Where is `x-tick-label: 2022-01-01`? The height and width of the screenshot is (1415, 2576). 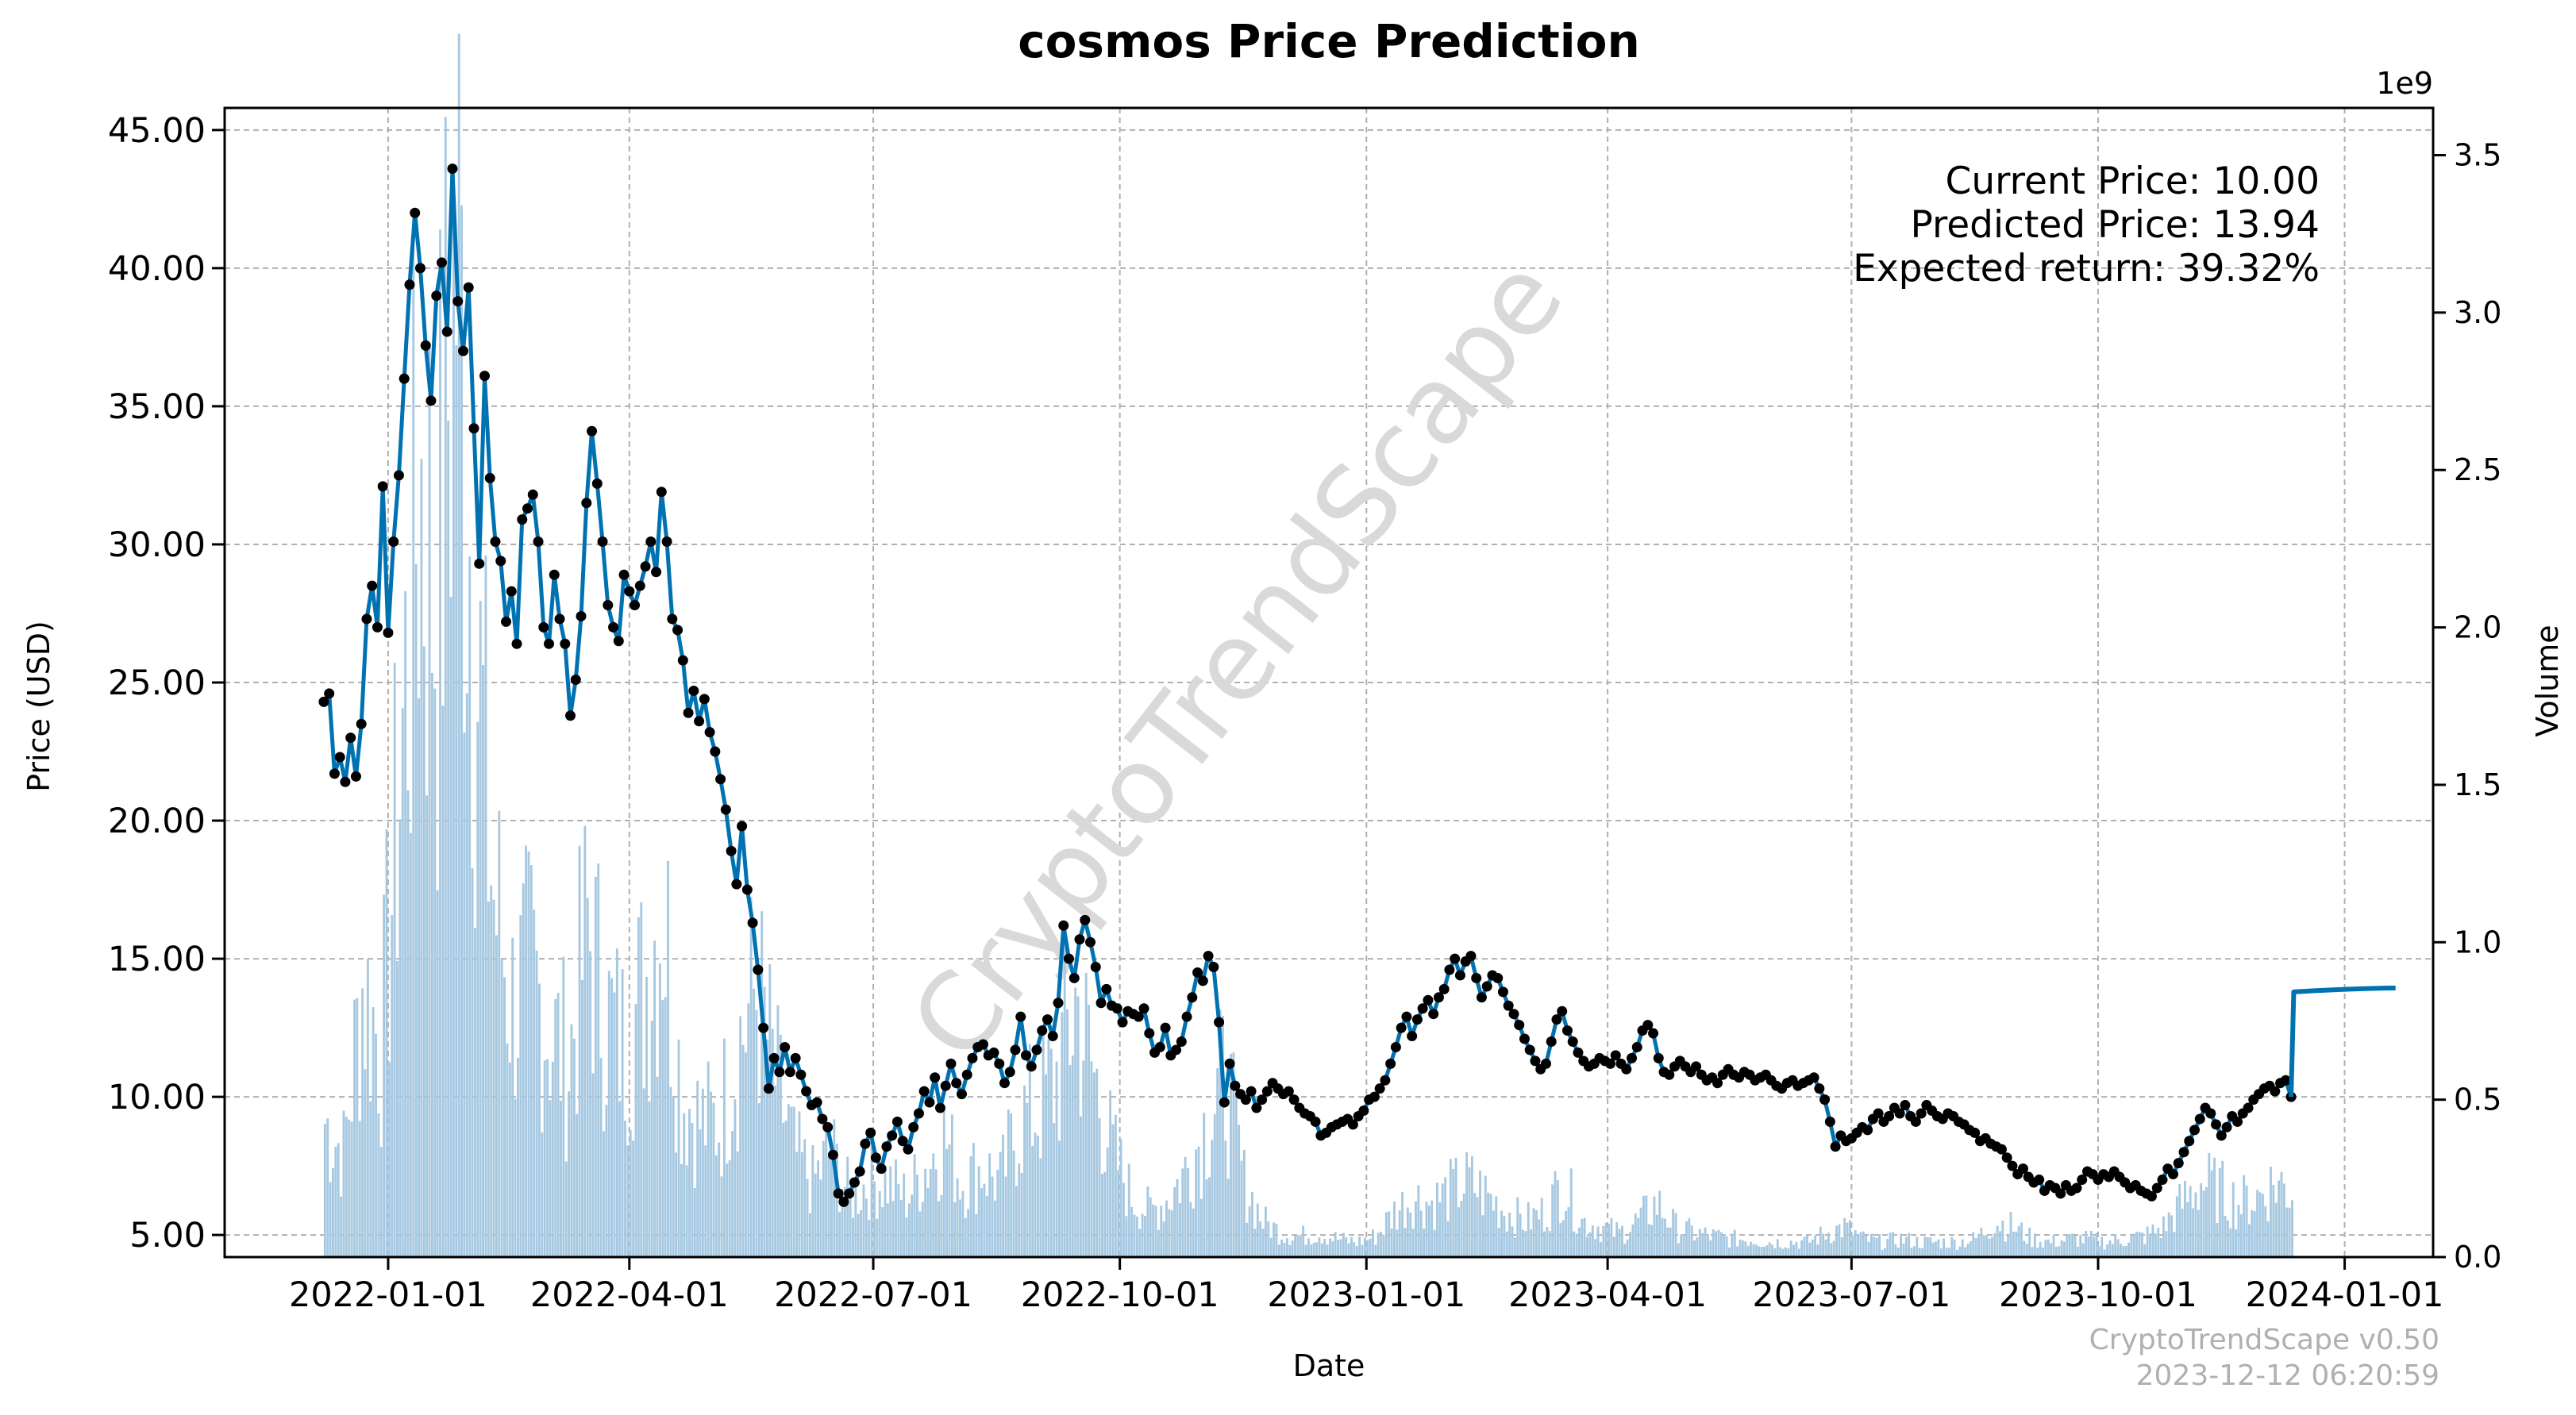
x-tick-label: 2022-01-01 is located at coordinates (388, 1295).